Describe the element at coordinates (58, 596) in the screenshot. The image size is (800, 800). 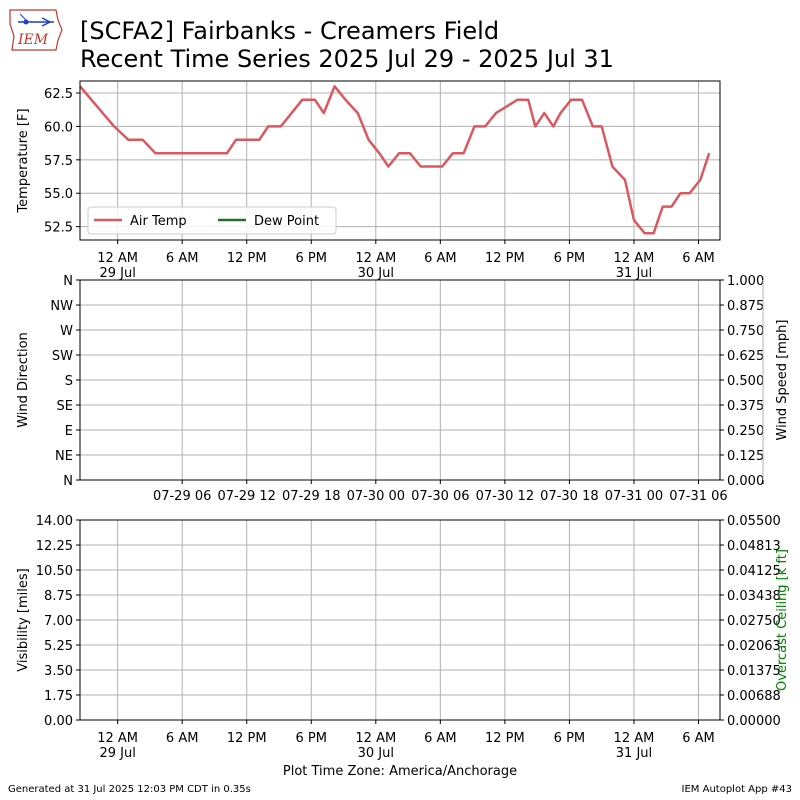
I see `panel3-ytick-label: 8.75` at that location.